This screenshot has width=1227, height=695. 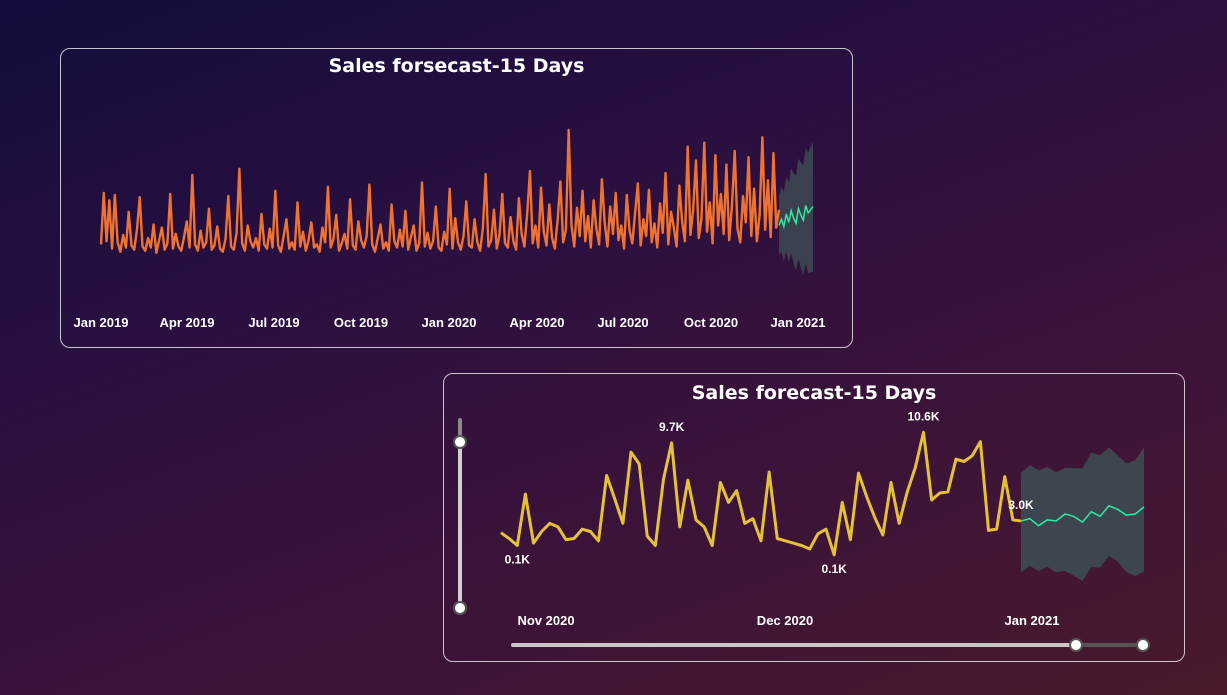 What do you see at coordinates (923, 416) in the screenshot?
I see `data-label: 10.6K` at bounding box center [923, 416].